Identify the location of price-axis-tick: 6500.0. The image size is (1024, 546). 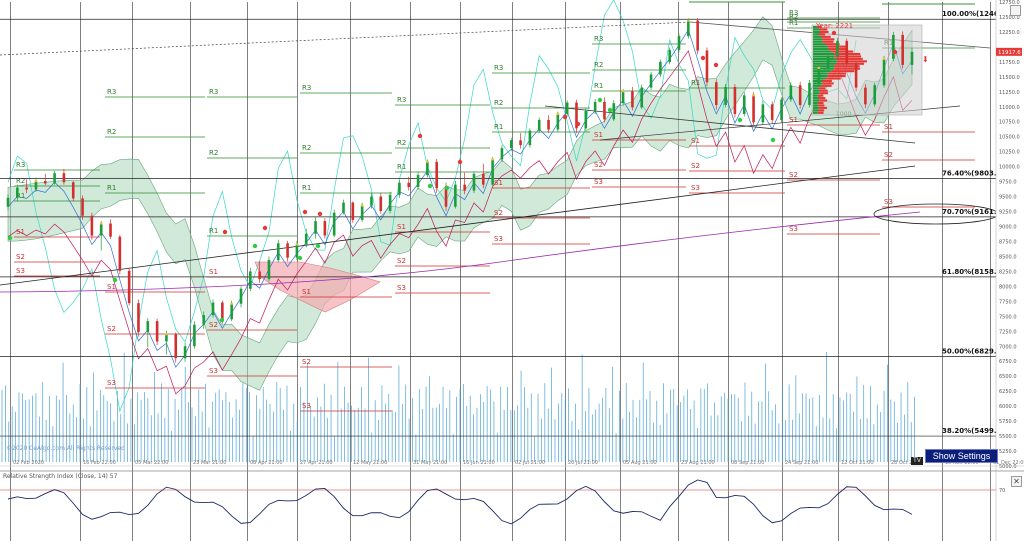
(1008, 377).